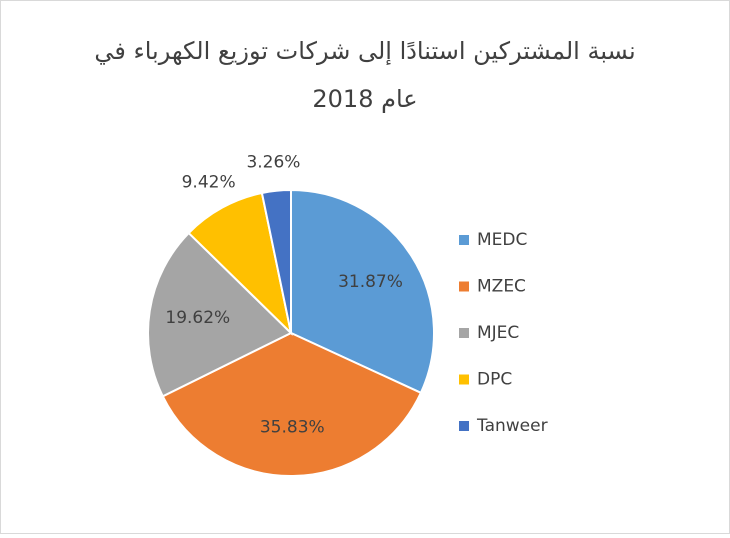  I want to click on legend-label: MEDC, so click(502, 240).